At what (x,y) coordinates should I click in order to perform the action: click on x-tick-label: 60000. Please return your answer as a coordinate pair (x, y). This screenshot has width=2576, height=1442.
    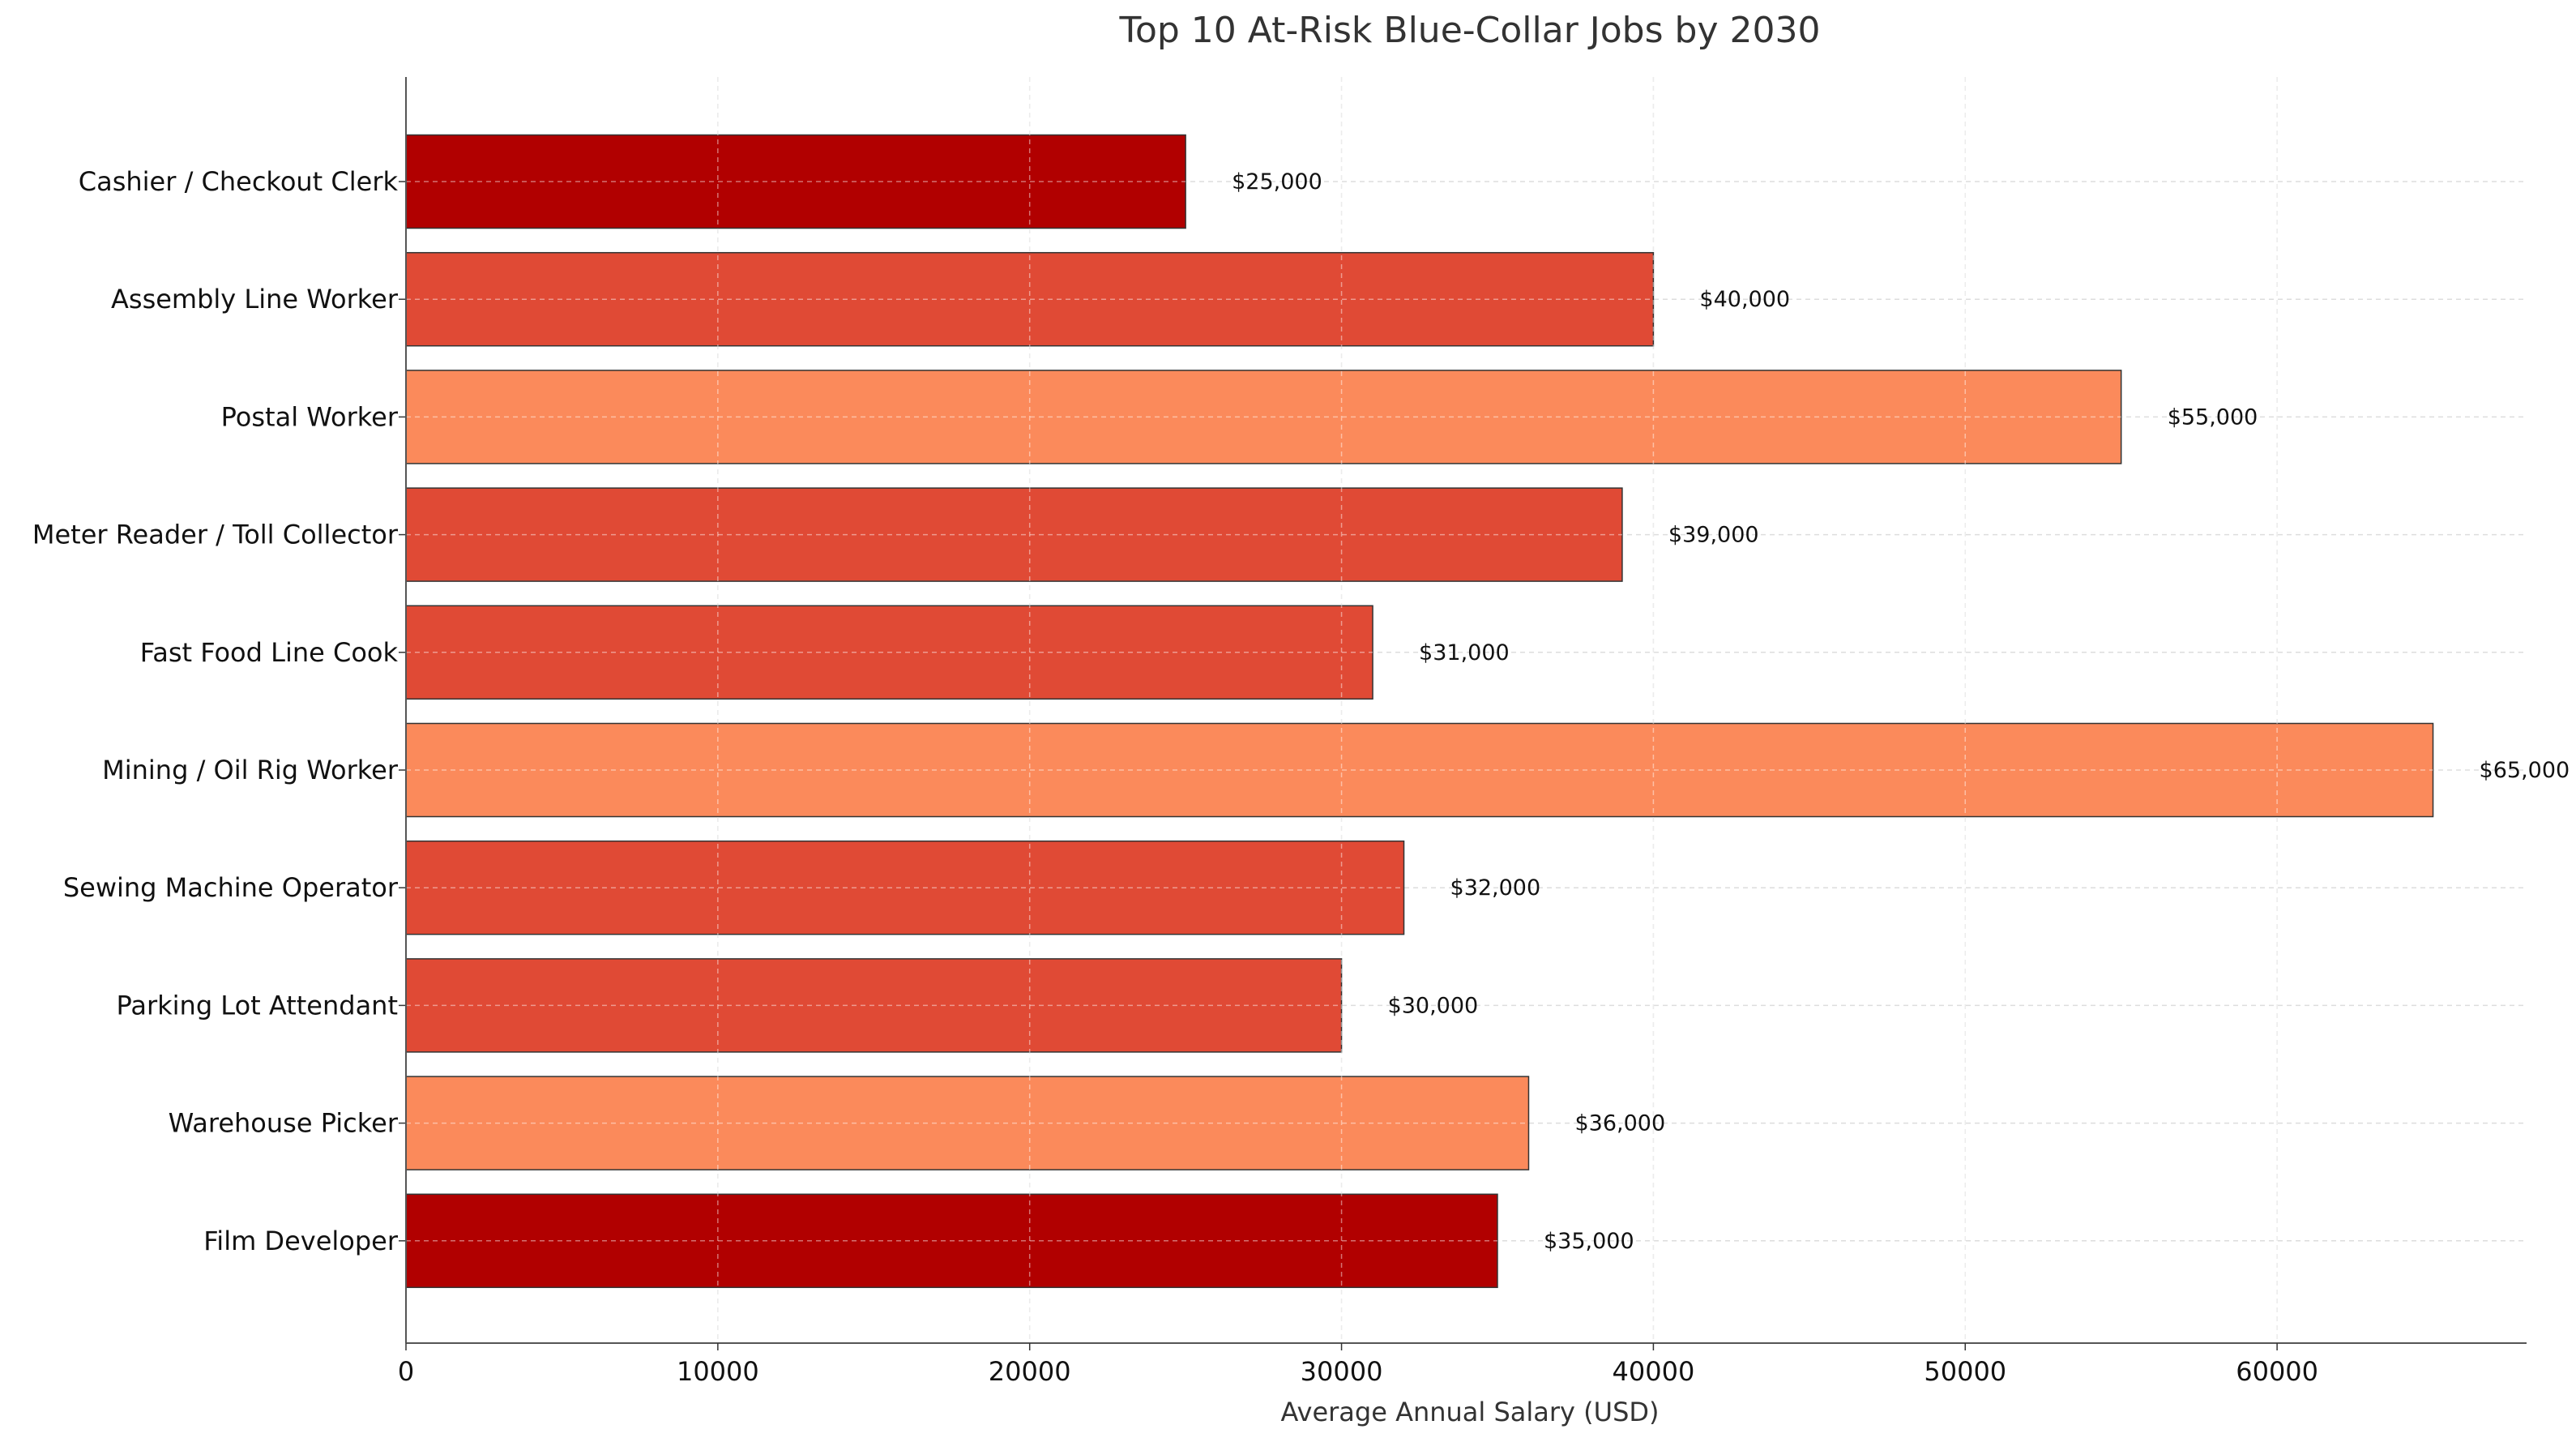
    Looking at the image, I should click on (2277, 1371).